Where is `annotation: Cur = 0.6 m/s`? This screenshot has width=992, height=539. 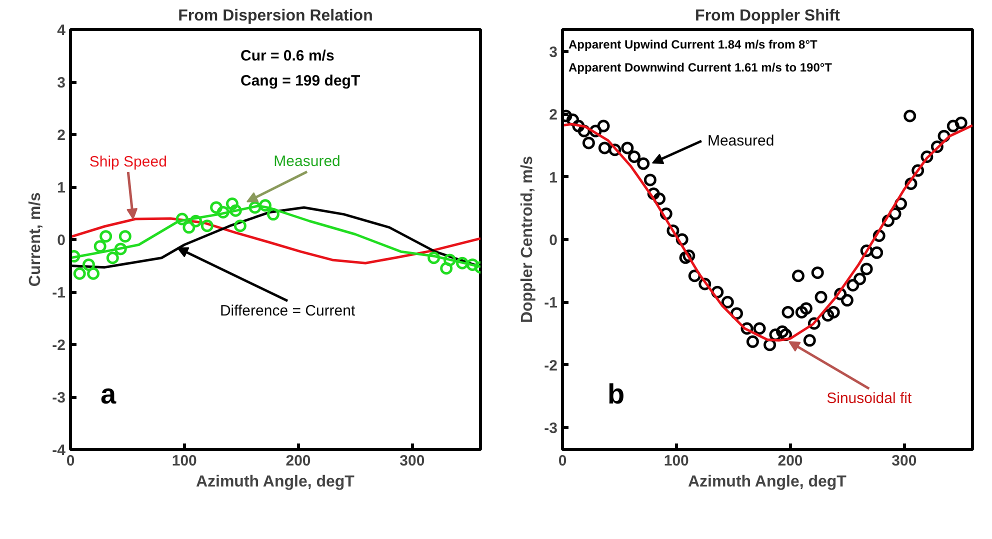
annotation: Cur = 0.6 m/s is located at coordinates (287, 56).